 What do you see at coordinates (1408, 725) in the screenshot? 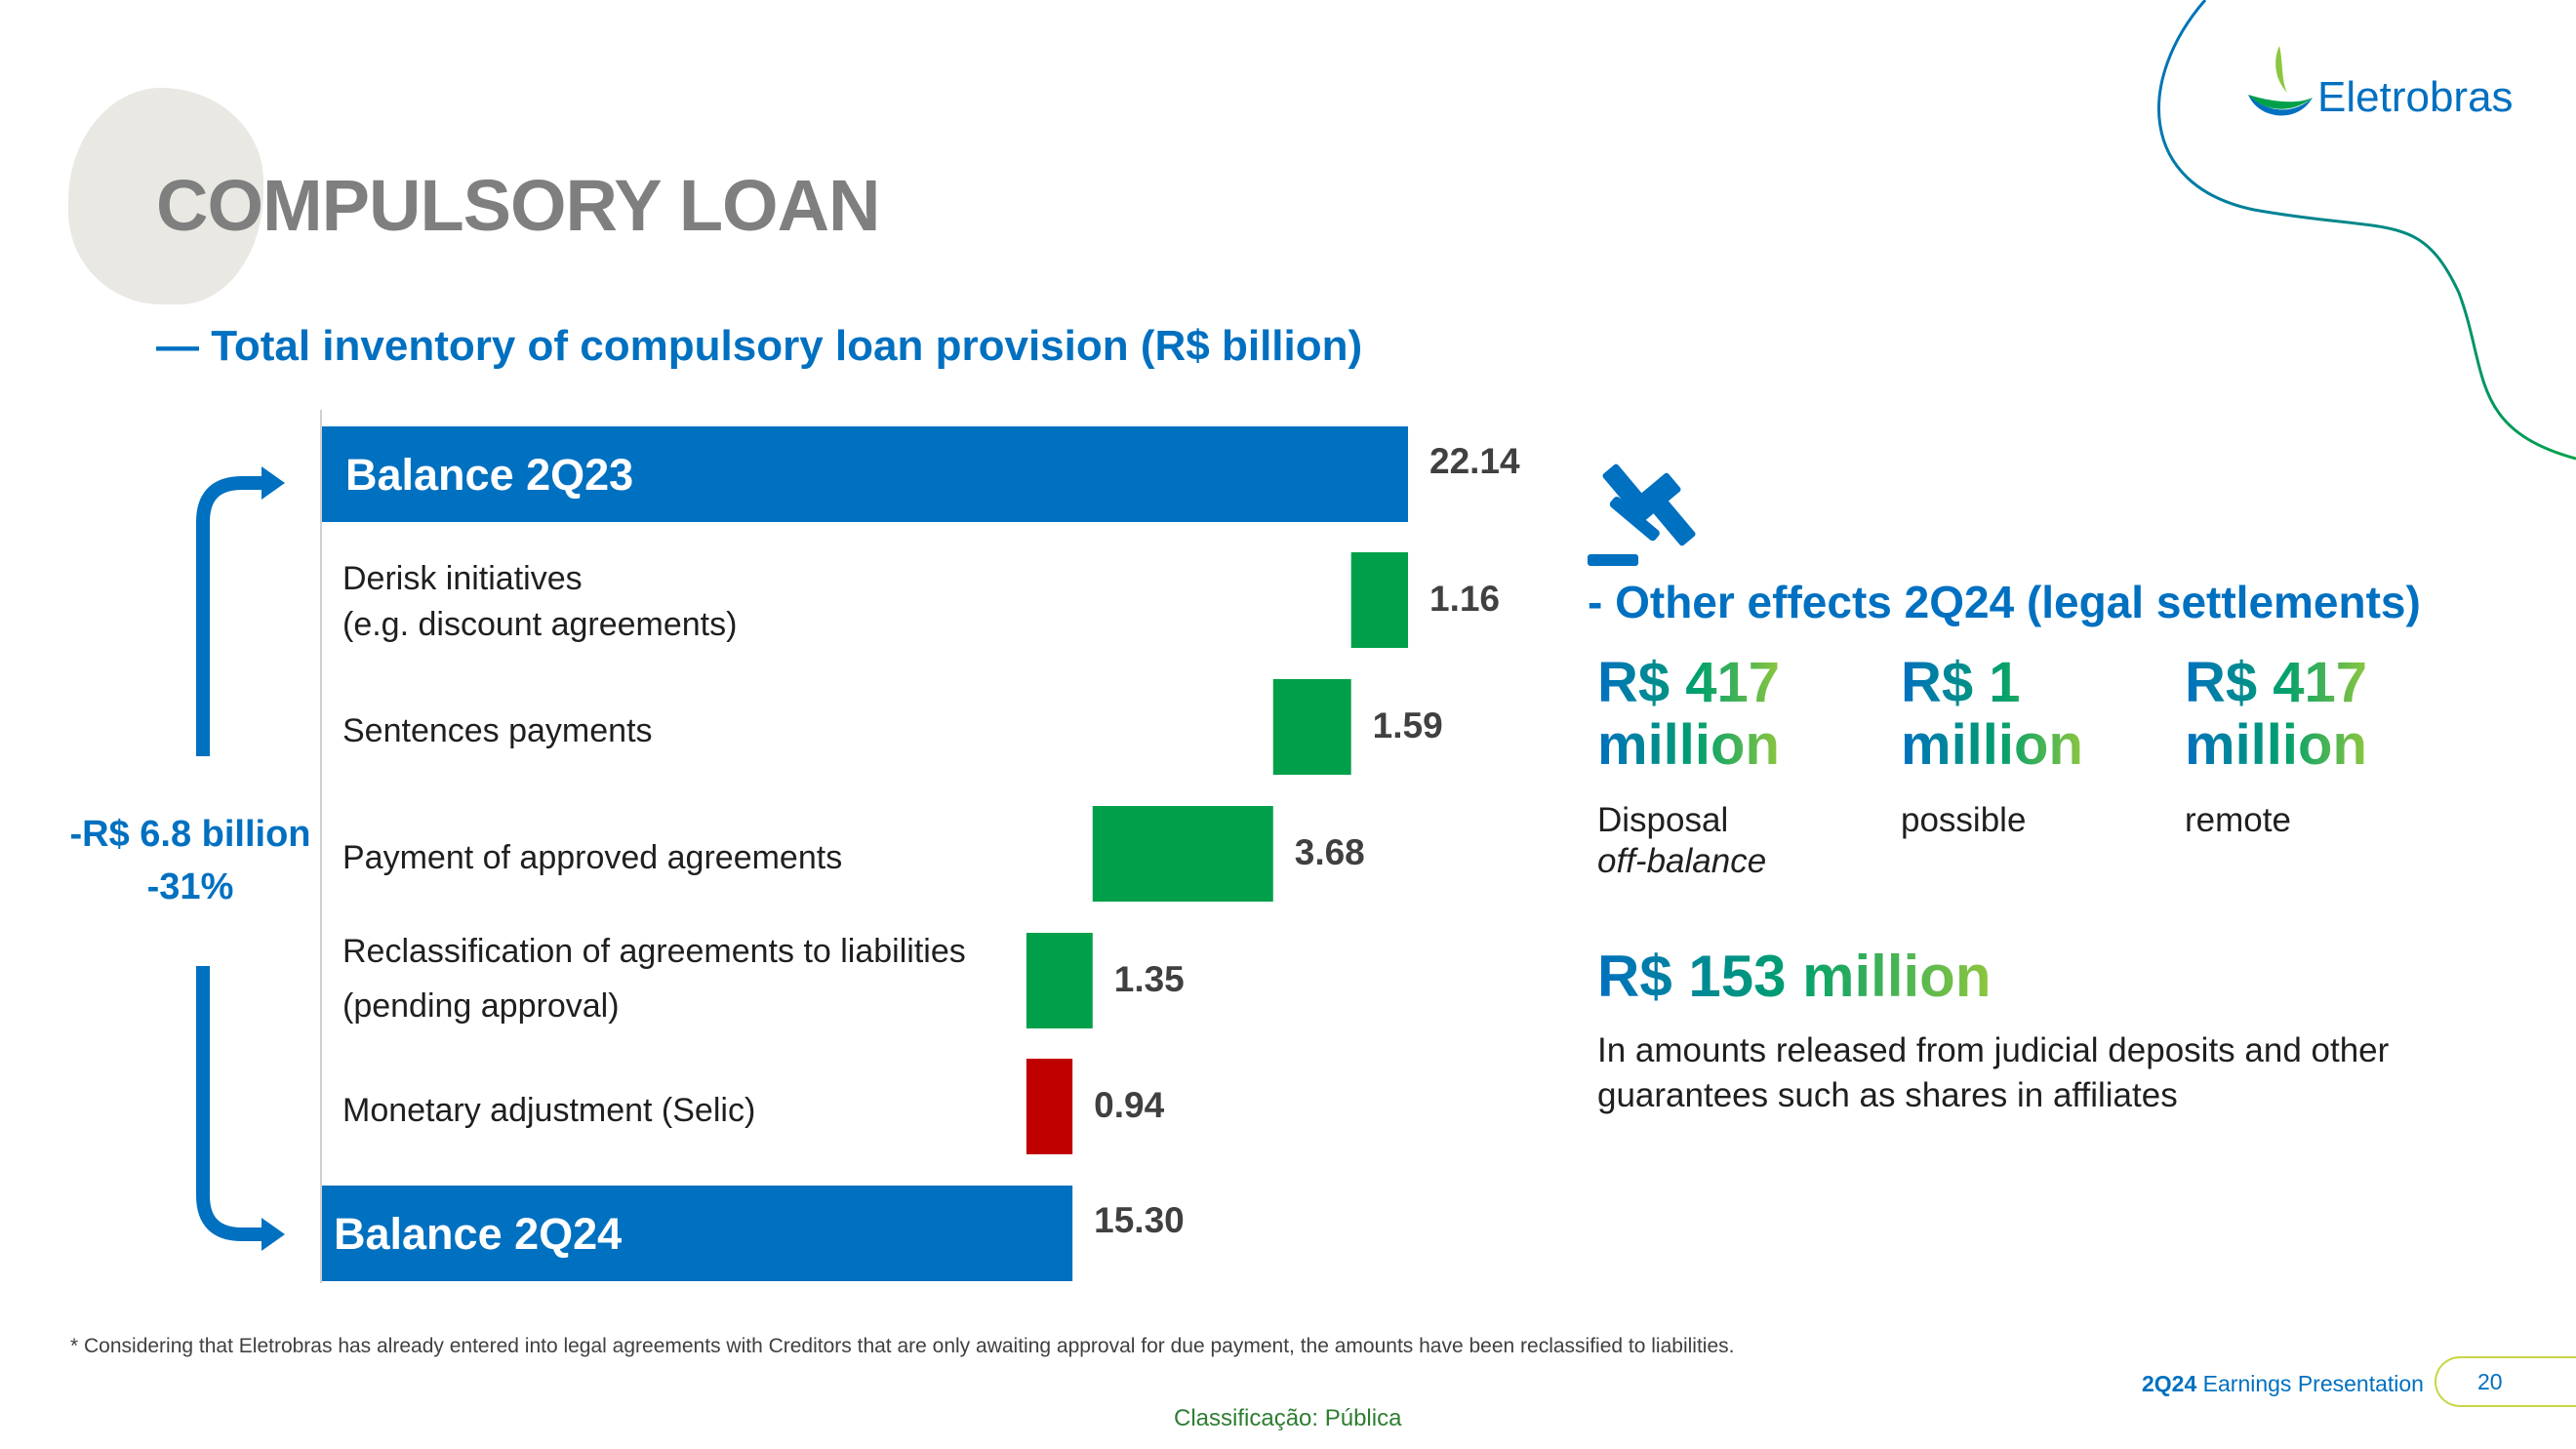
I see `value-label: 1.59` at bounding box center [1408, 725].